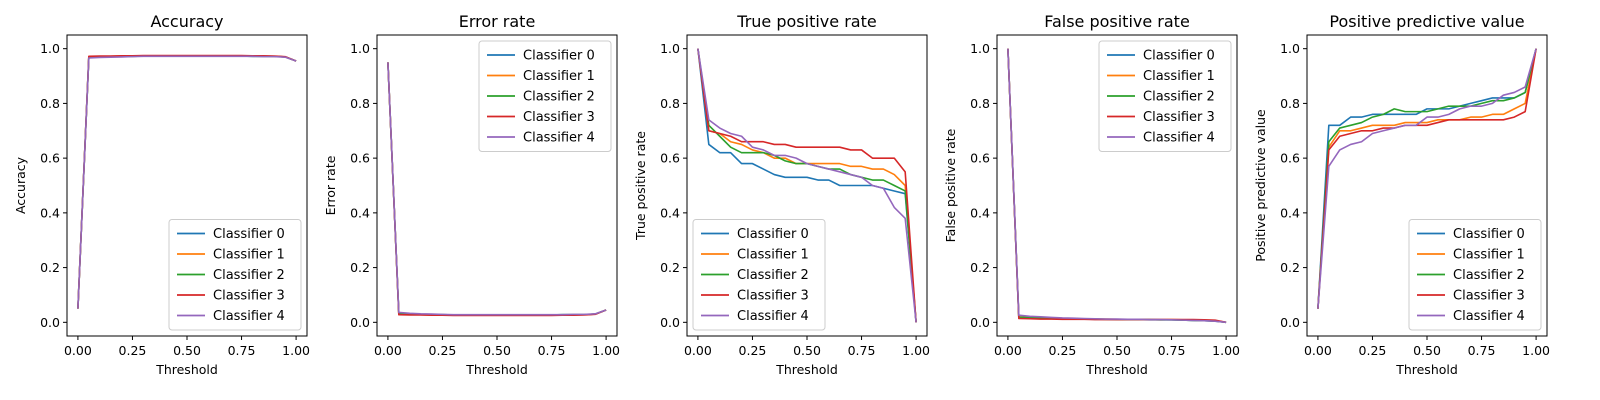 The height and width of the screenshot is (400, 1600). What do you see at coordinates (330, 185) in the screenshot?
I see `y-axis-label: Error rate` at bounding box center [330, 185].